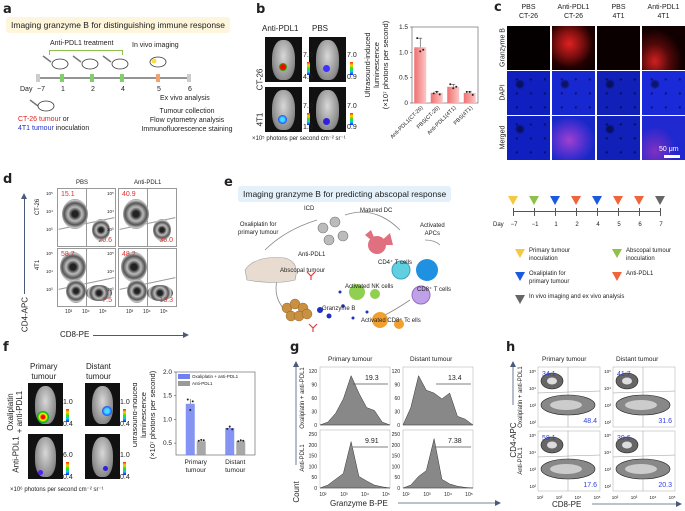 Image resolution: width=685 pixels, height=511 pixels. I want to click on f-col-label: Distant tumour, so click(98, 372).